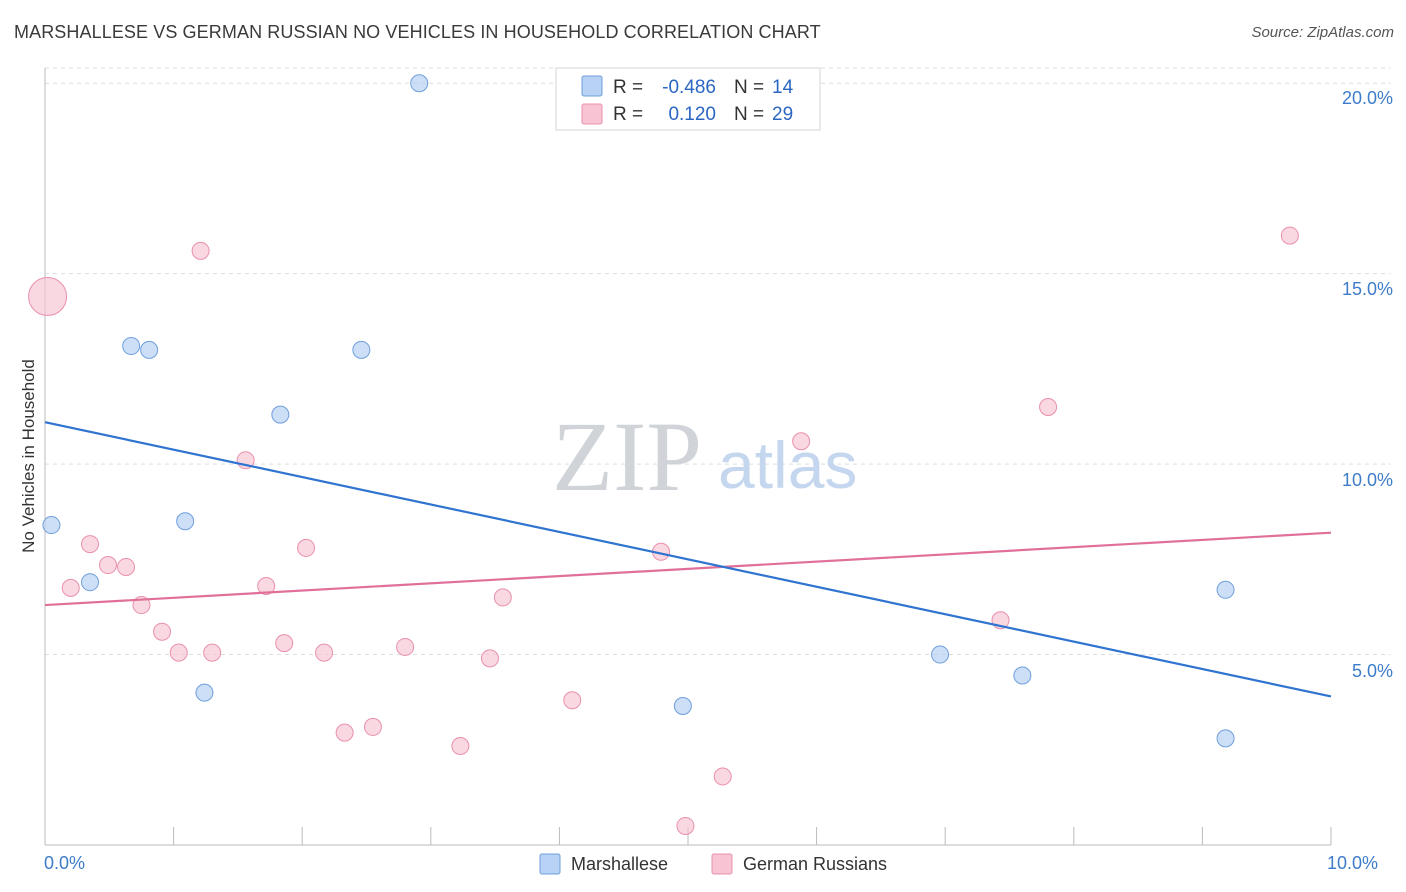 The height and width of the screenshot is (892, 1406). Describe the element at coordinates (689, 87) in the screenshot. I see `legend-r-value-1: -0.486` at that location.